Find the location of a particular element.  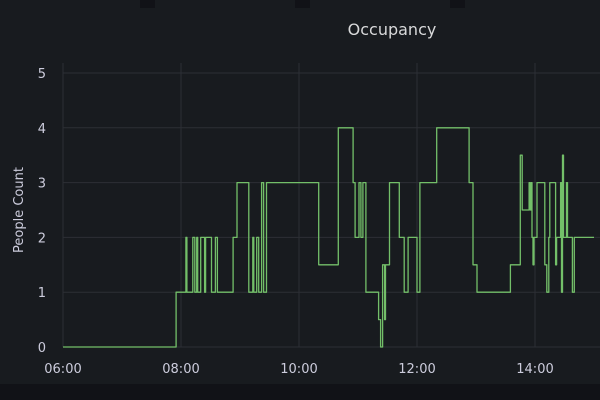

x-axis: 06:00 08:00 10:00 12:00 14:00 is located at coordinates (298, 369).